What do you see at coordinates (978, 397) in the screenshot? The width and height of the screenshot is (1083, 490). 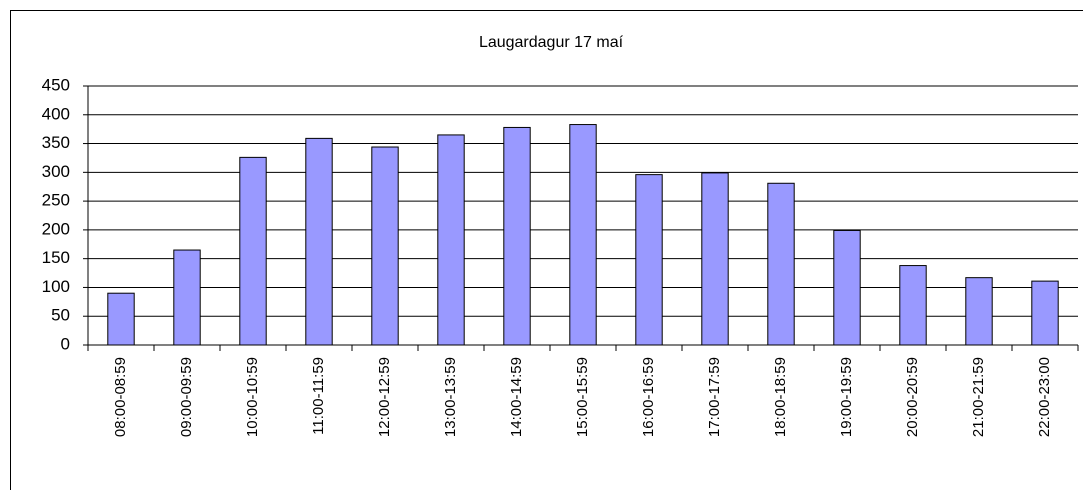 I see `x-tick-label: 21:00-21:59` at bounding box center [978, 397].